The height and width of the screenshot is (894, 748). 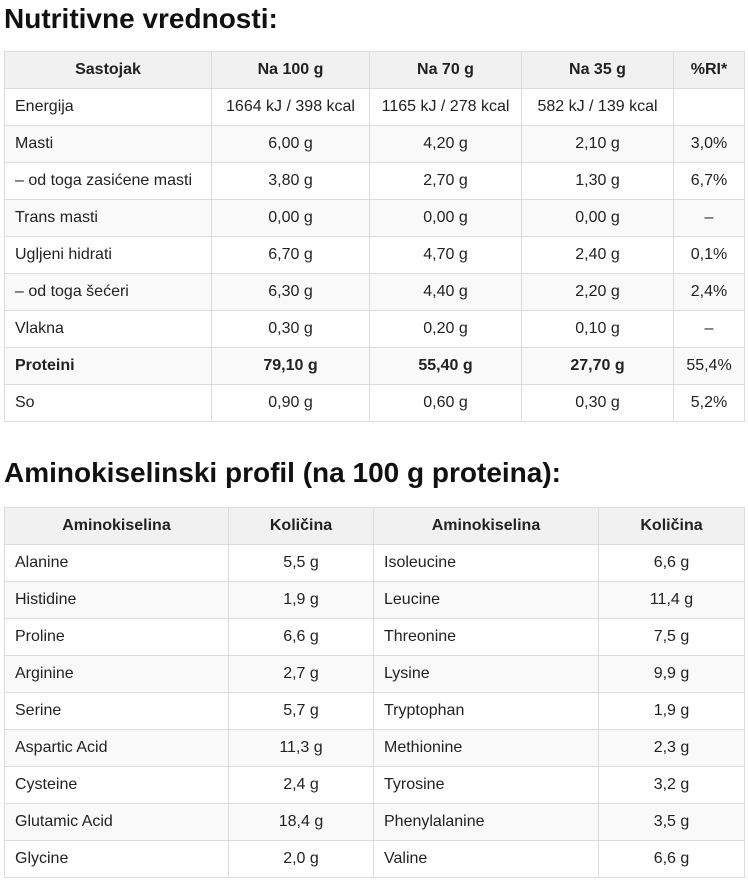 What do you see at coordinates (597, 218) in the screenshot?
I see `value-per-35g: 0,00 g` at bounding box center [597, 218].